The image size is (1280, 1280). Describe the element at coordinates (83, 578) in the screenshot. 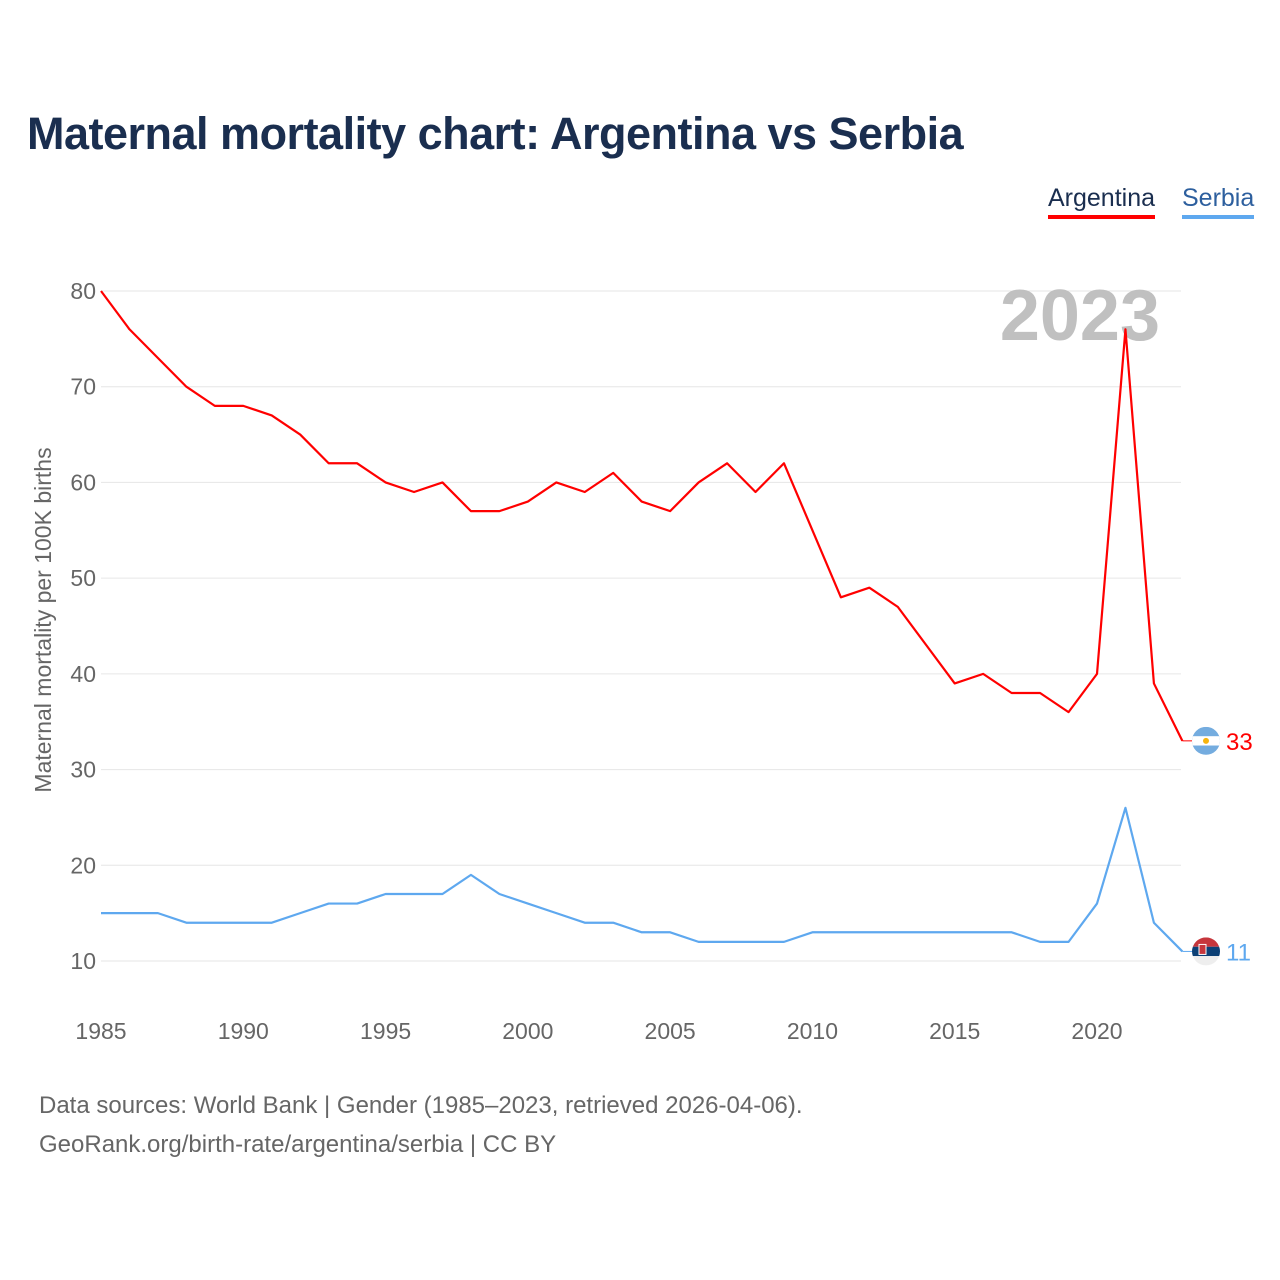

I see `y-tick-label: 50` at that location.